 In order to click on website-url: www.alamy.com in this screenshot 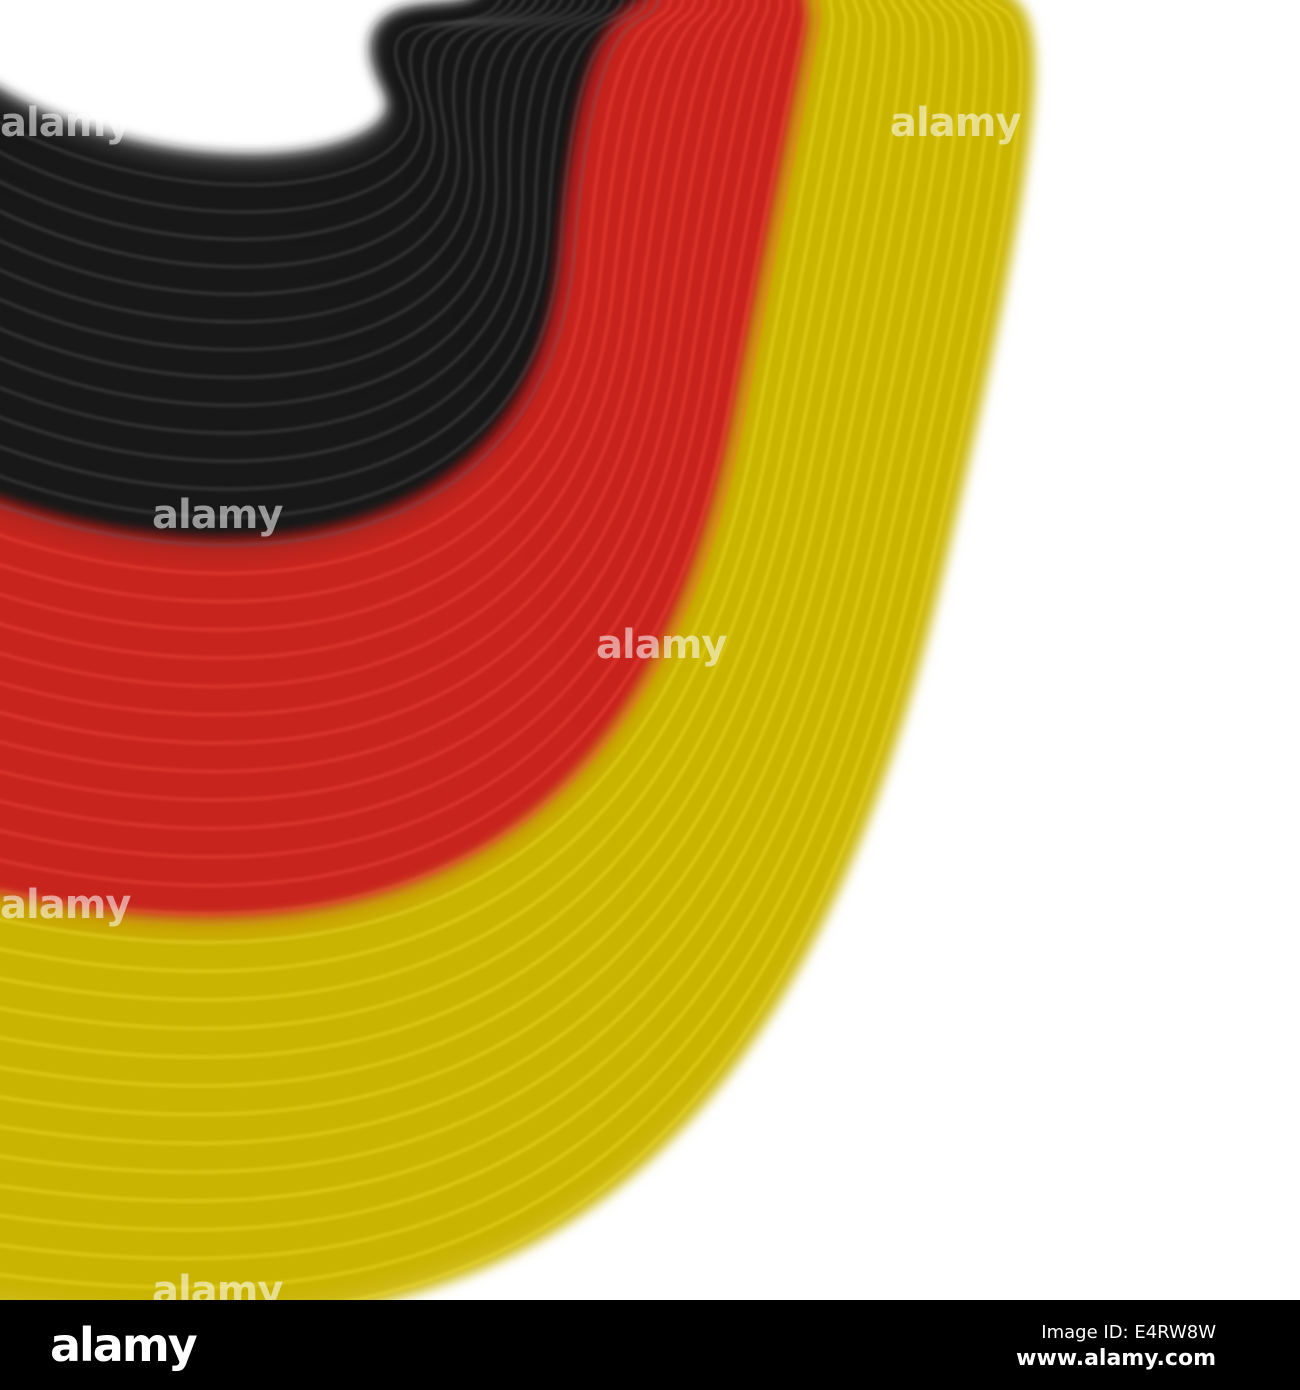, I will do `click(1116, 1358)`.